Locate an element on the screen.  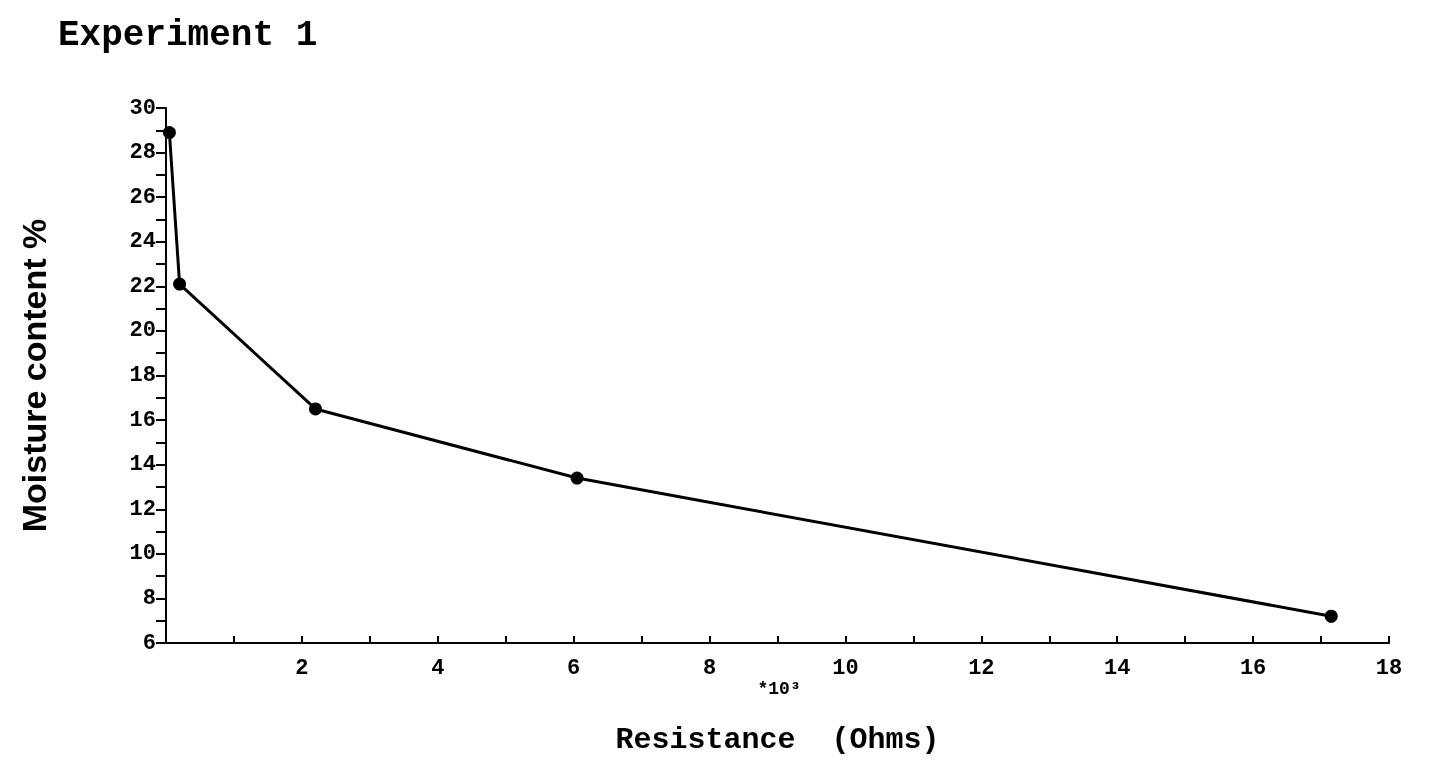
y-tick-label: 6 is located at coordinates (149, 643).